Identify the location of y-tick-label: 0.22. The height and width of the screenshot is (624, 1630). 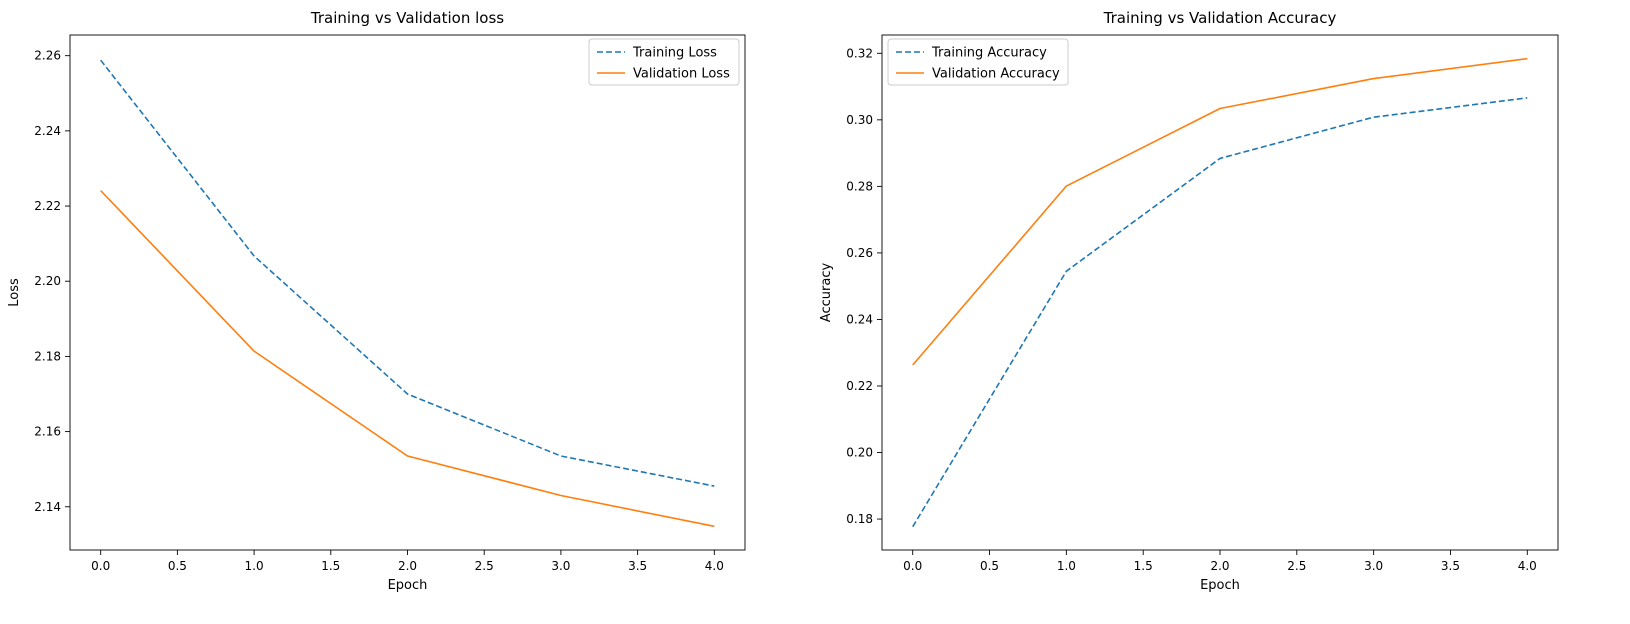
(859, 386).